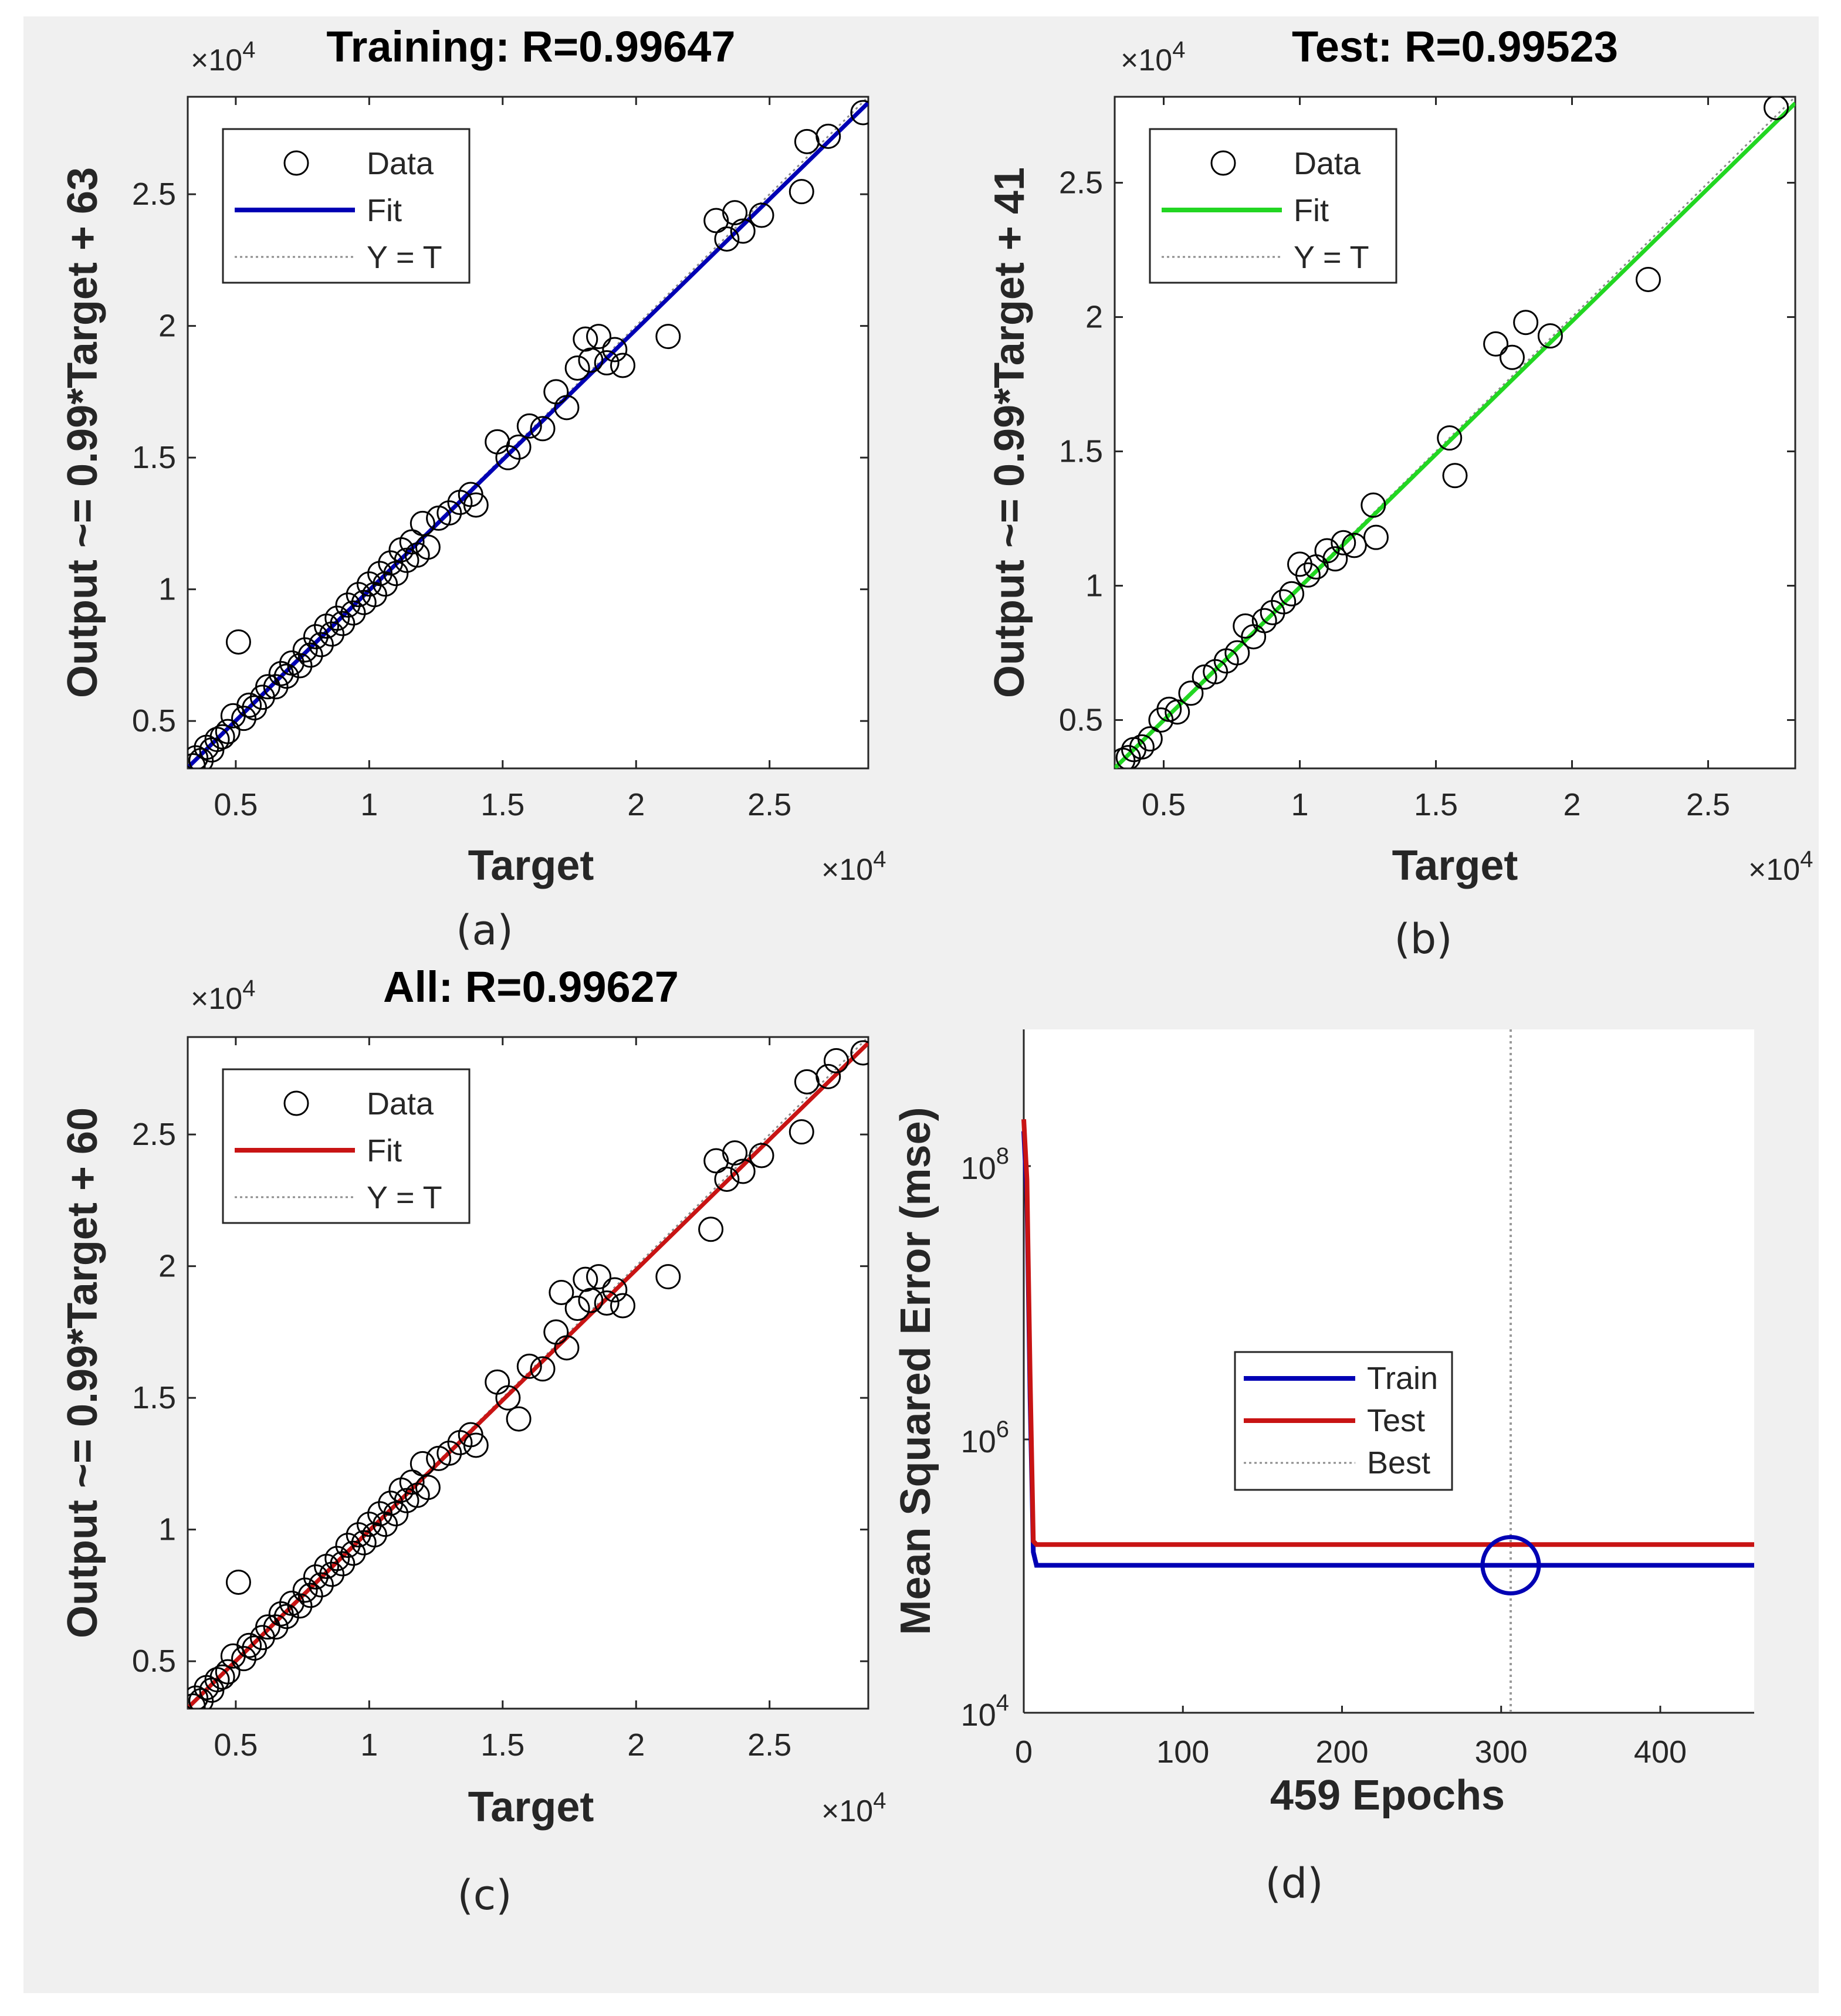 This screenshot has width=1841, height=2016. What do you see at coordinates (1423, 939) in the screenshot?
I see `panel-caption: (b)` at bounding box center [1423, 939].